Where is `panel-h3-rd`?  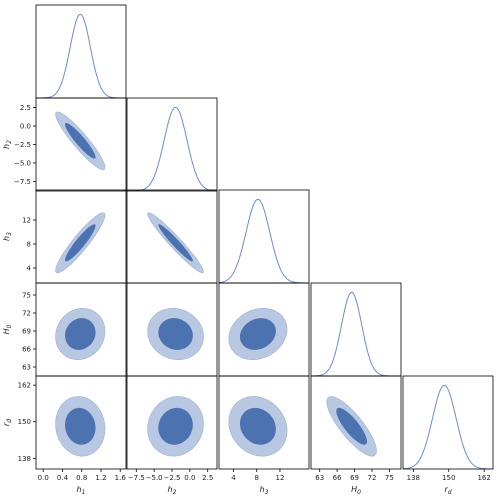 panel-h3-rd is located at coordinates (258, 426).